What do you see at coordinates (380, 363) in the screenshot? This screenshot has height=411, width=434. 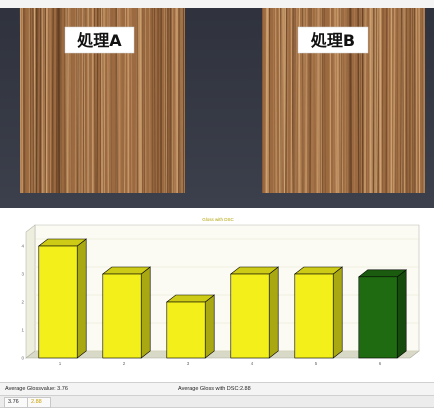 I see `x-tick-label: 6` at bounding box center [380, 363].